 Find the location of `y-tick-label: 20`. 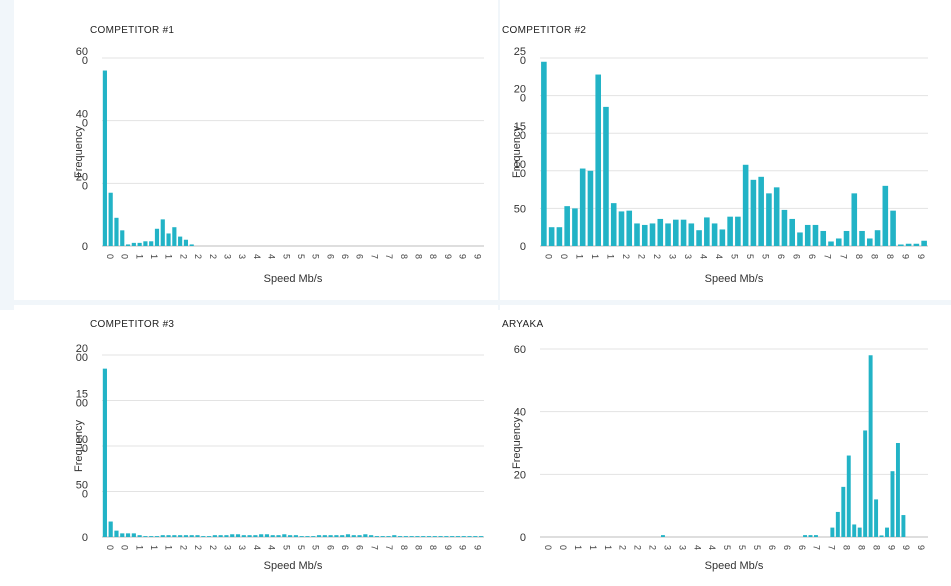

y-tick-label: 20 is located at coordinates (520, 475).